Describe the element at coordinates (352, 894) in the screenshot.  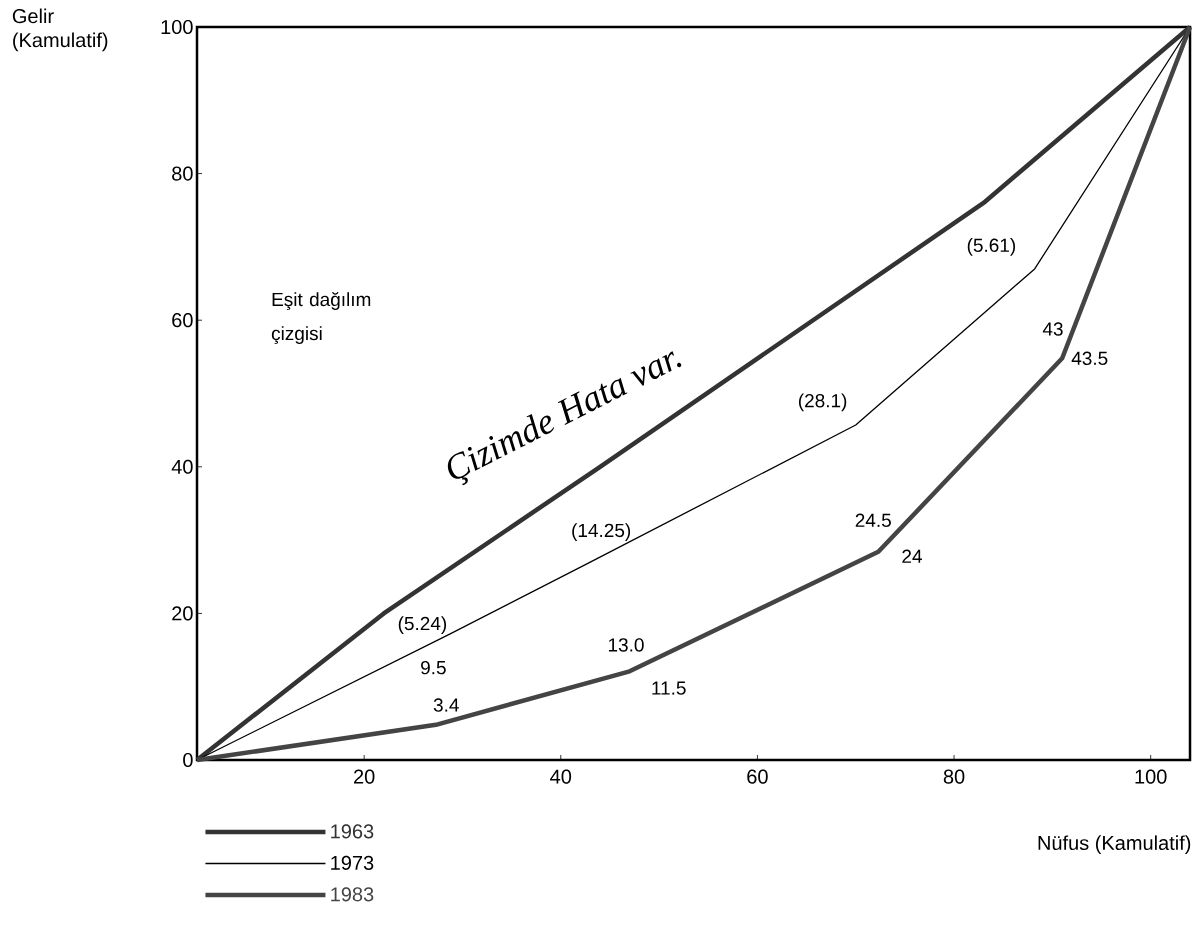
I see `text: 1983` at that location.